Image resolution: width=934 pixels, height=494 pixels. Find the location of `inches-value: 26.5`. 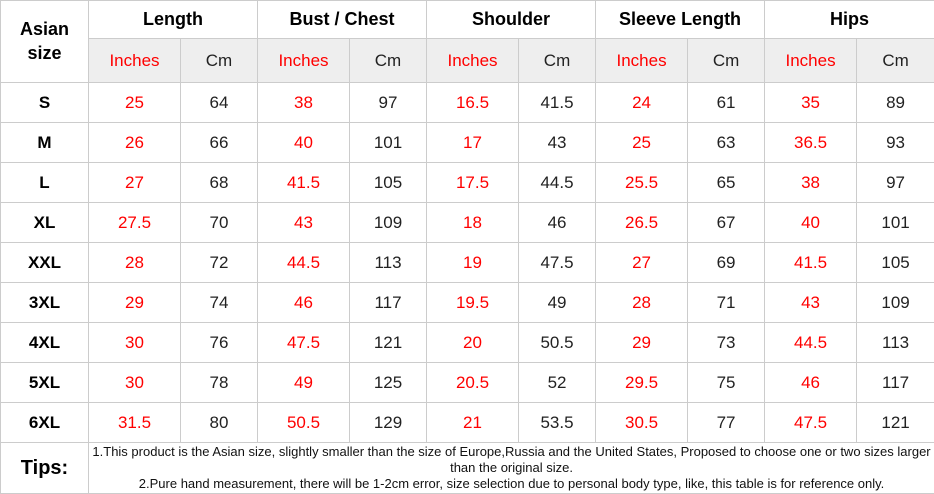

inches-value: 26.5 is located at coordinates (642, 223).